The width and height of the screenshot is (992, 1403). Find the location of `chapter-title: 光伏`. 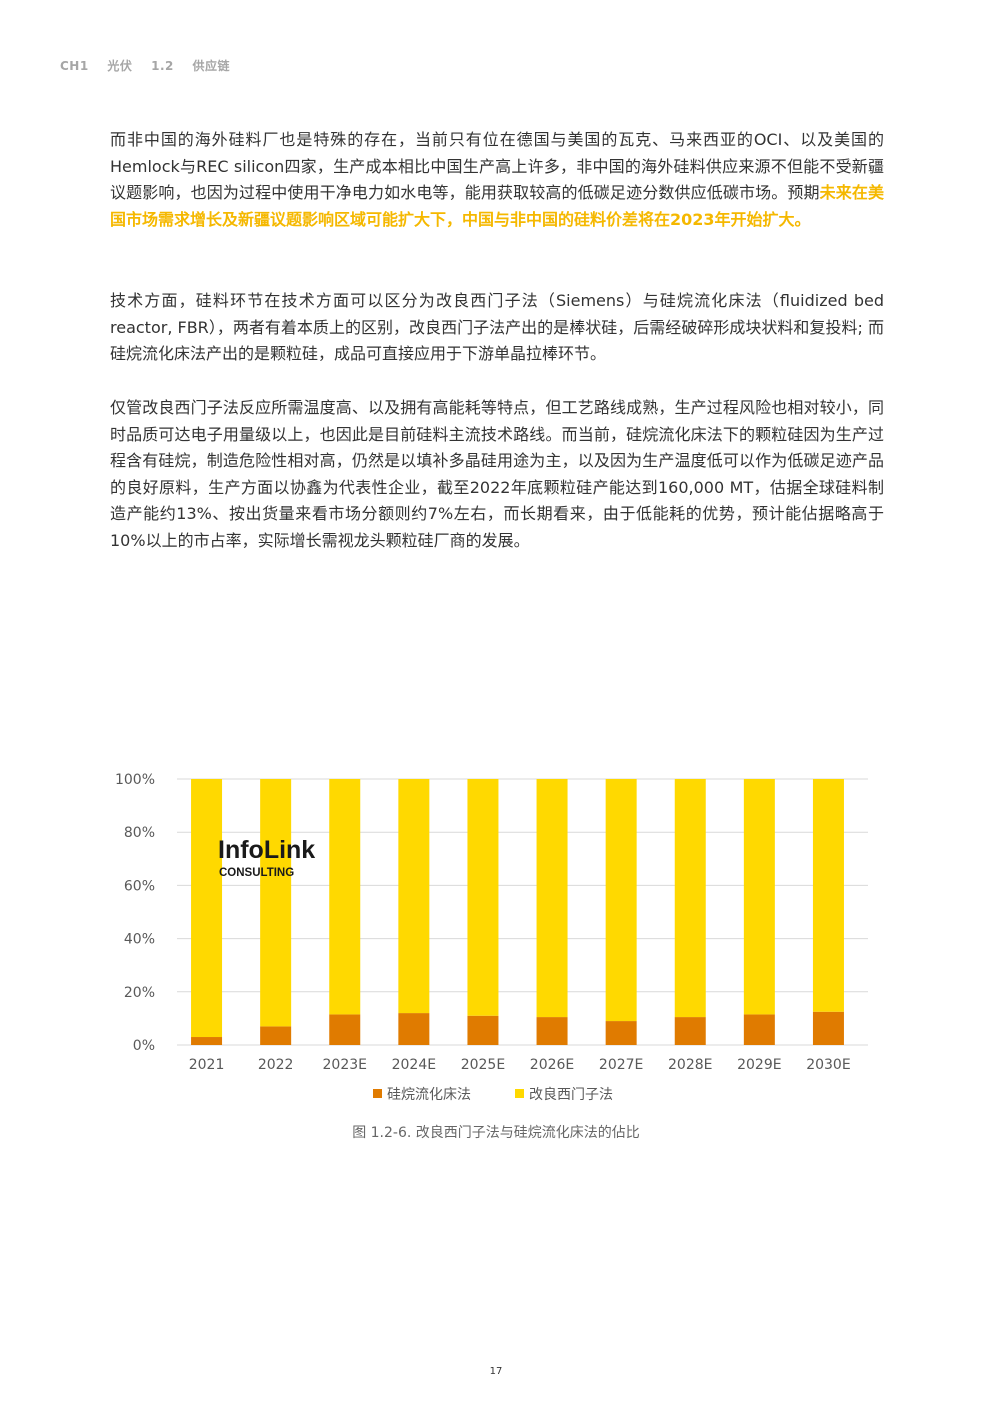

chapter-title: 光伏 is located at coordinates (120, 66).